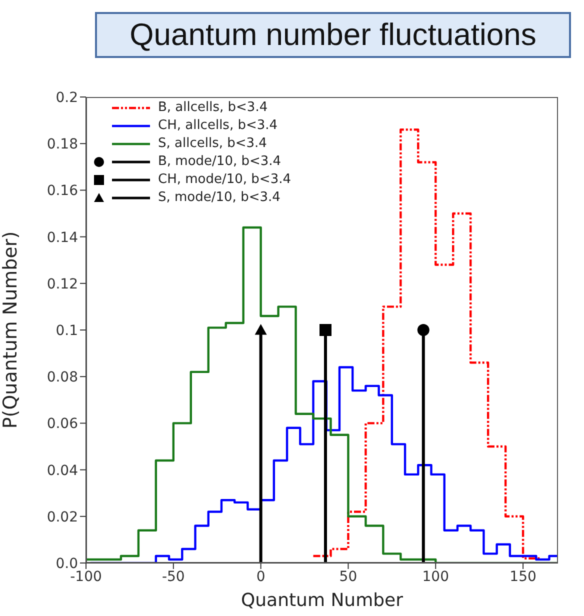  What do you see at coordinates (213, 108) in the screenshot?
I see `legend-label: B, allcells, b<3.4` at bounding box center [213, 108].